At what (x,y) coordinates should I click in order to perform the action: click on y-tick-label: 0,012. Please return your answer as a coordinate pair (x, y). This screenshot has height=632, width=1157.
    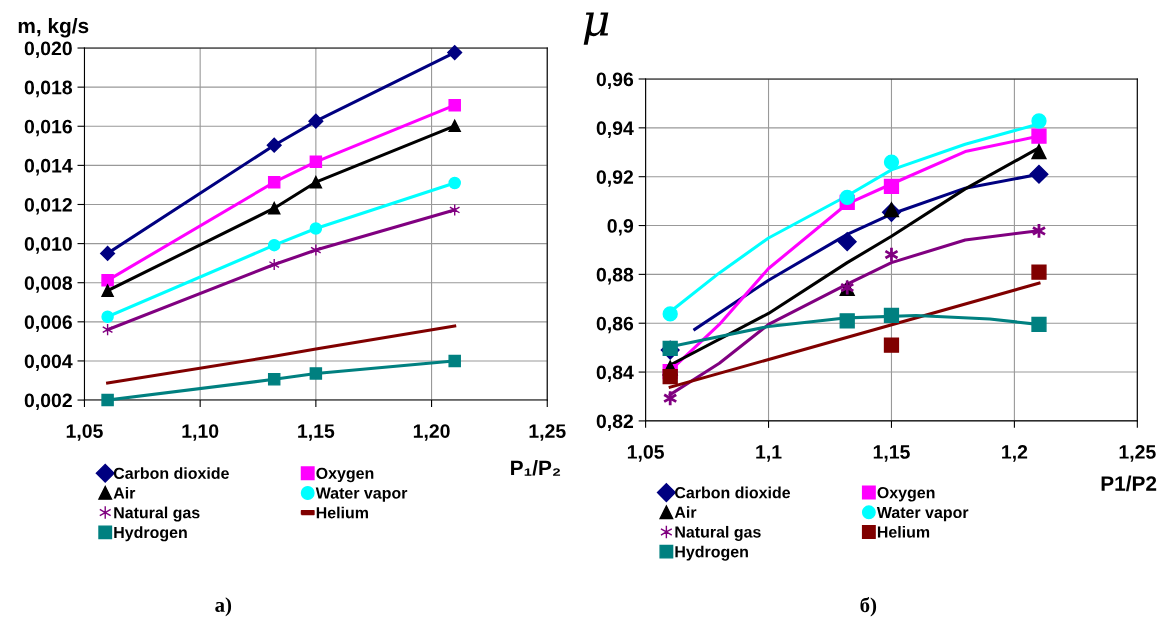
    Looking at the image, I should click on (48, 206).